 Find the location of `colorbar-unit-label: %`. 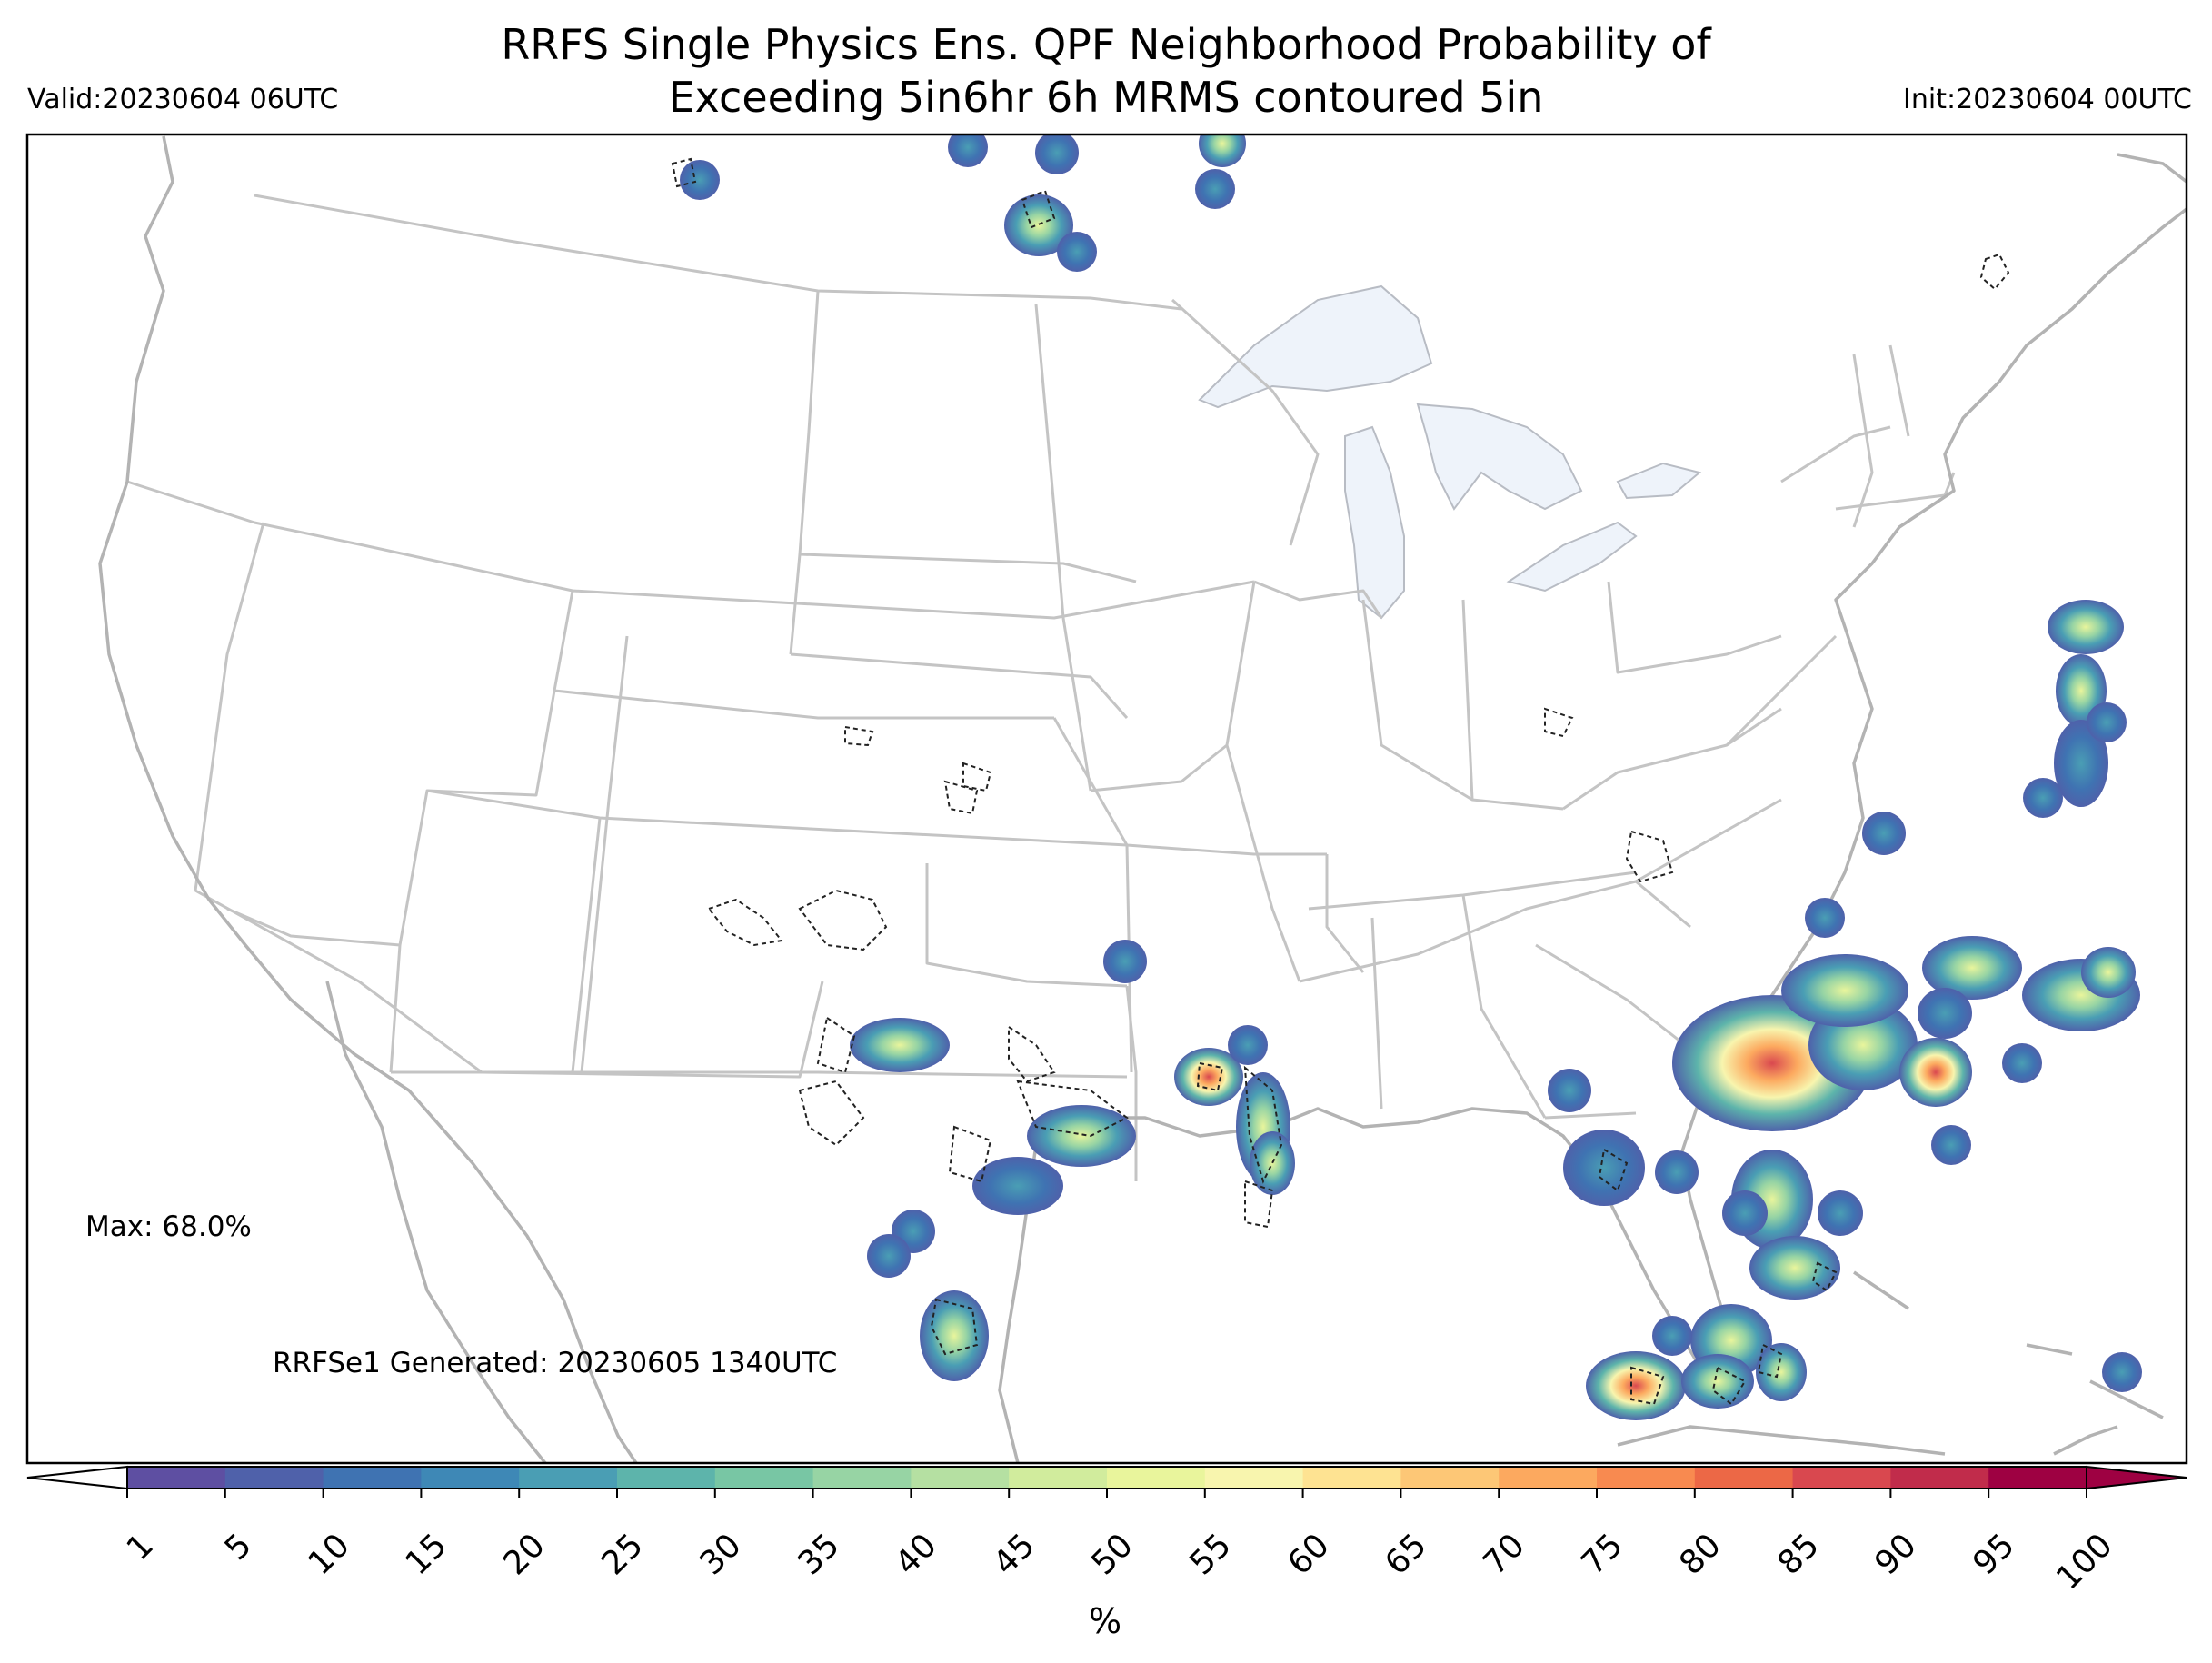

colorbar-unit-label: % is located at coordinates (1105, 1621).